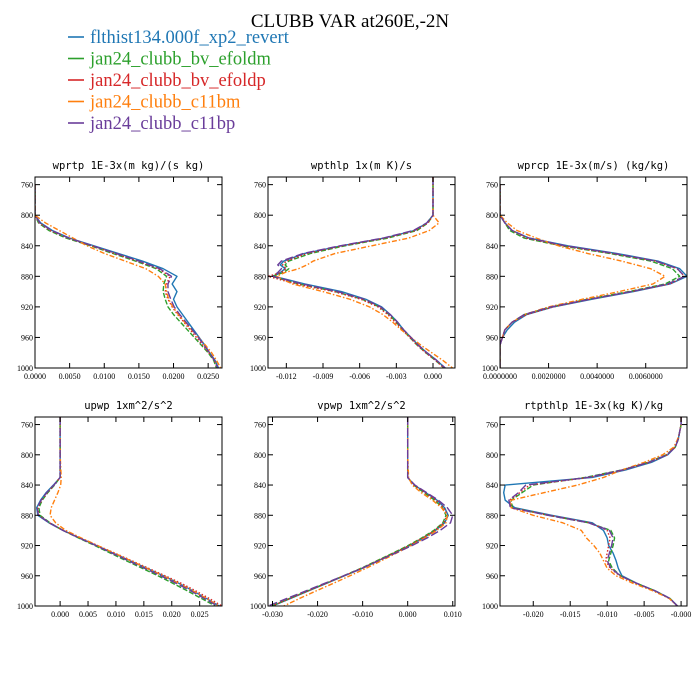 This screenshot has width=700, height=700. Describe the element at coordinates (169, 60) in the screenshot. I see `legend-entry: jan24_clubb_bv_efoldm` at that location.